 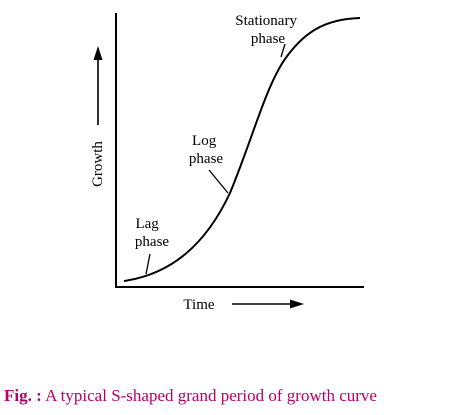 I want to click on stationary-phase-label: Stationary phase, so click(x=267, y=30).